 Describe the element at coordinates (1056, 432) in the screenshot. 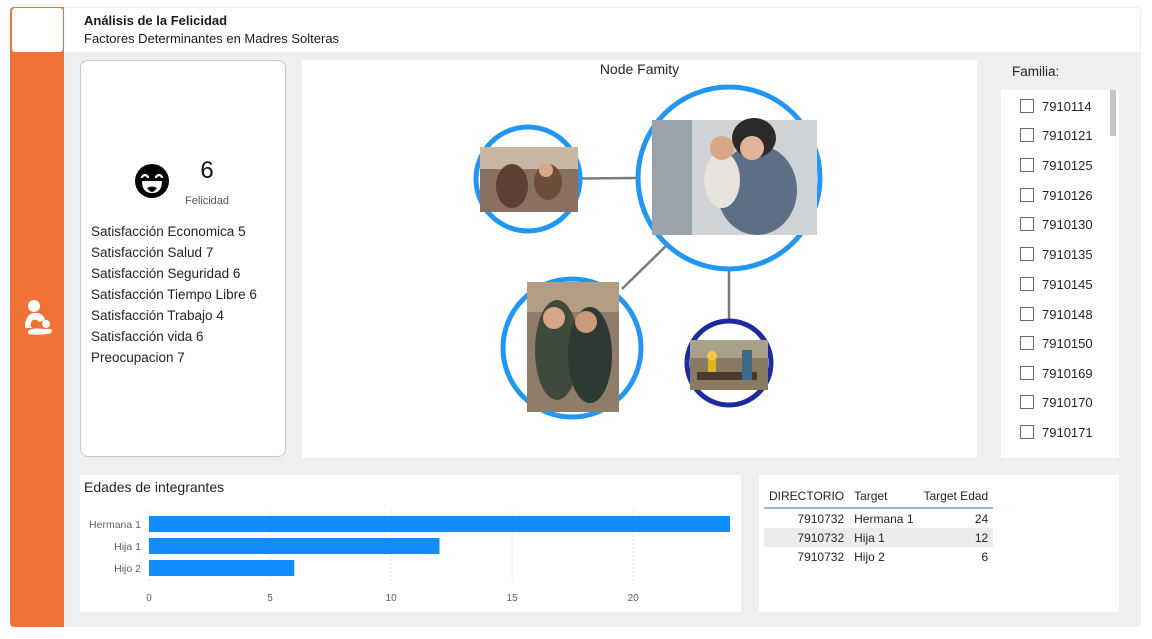

I see `slicer-option: 7910171` at that location.